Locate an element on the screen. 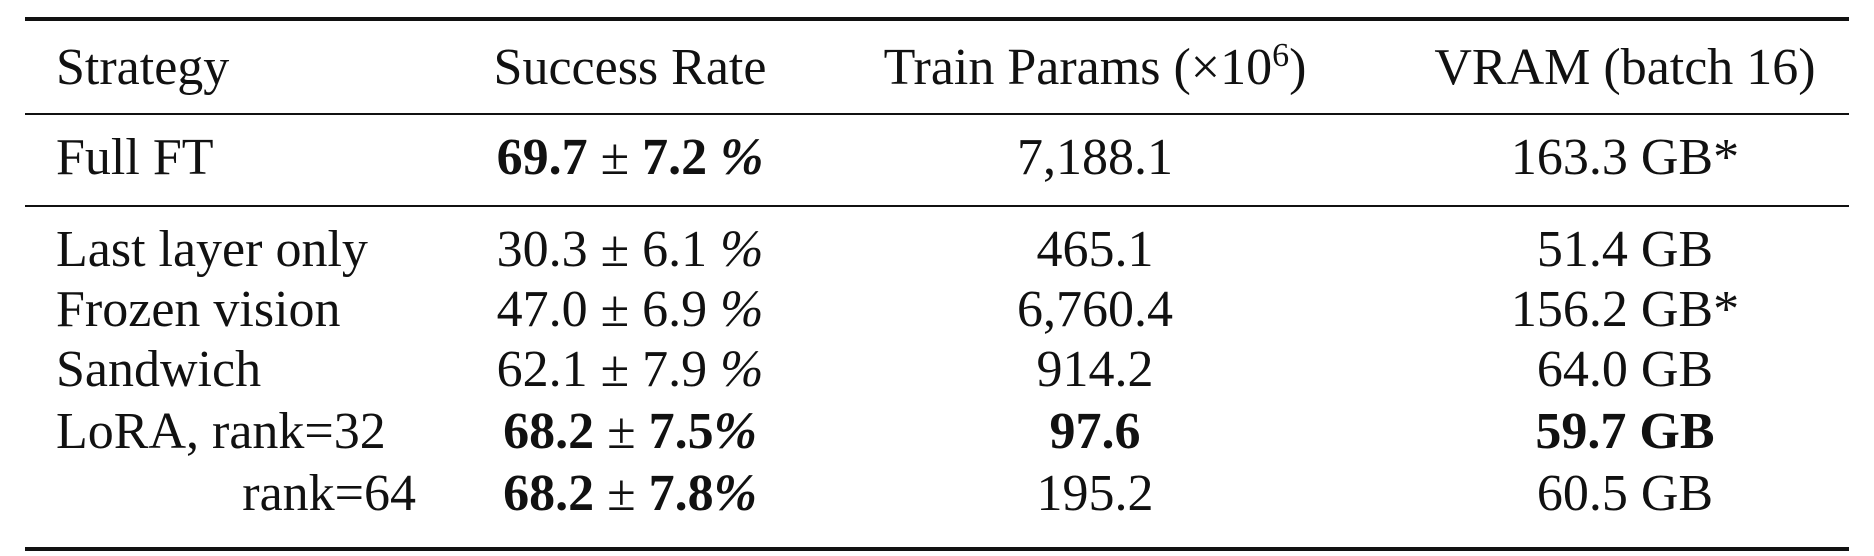 The height and width of the screenshot is (556, 1874). row-success-rate: 68.2 ± 7.8% is located at coordinates (630, 494).